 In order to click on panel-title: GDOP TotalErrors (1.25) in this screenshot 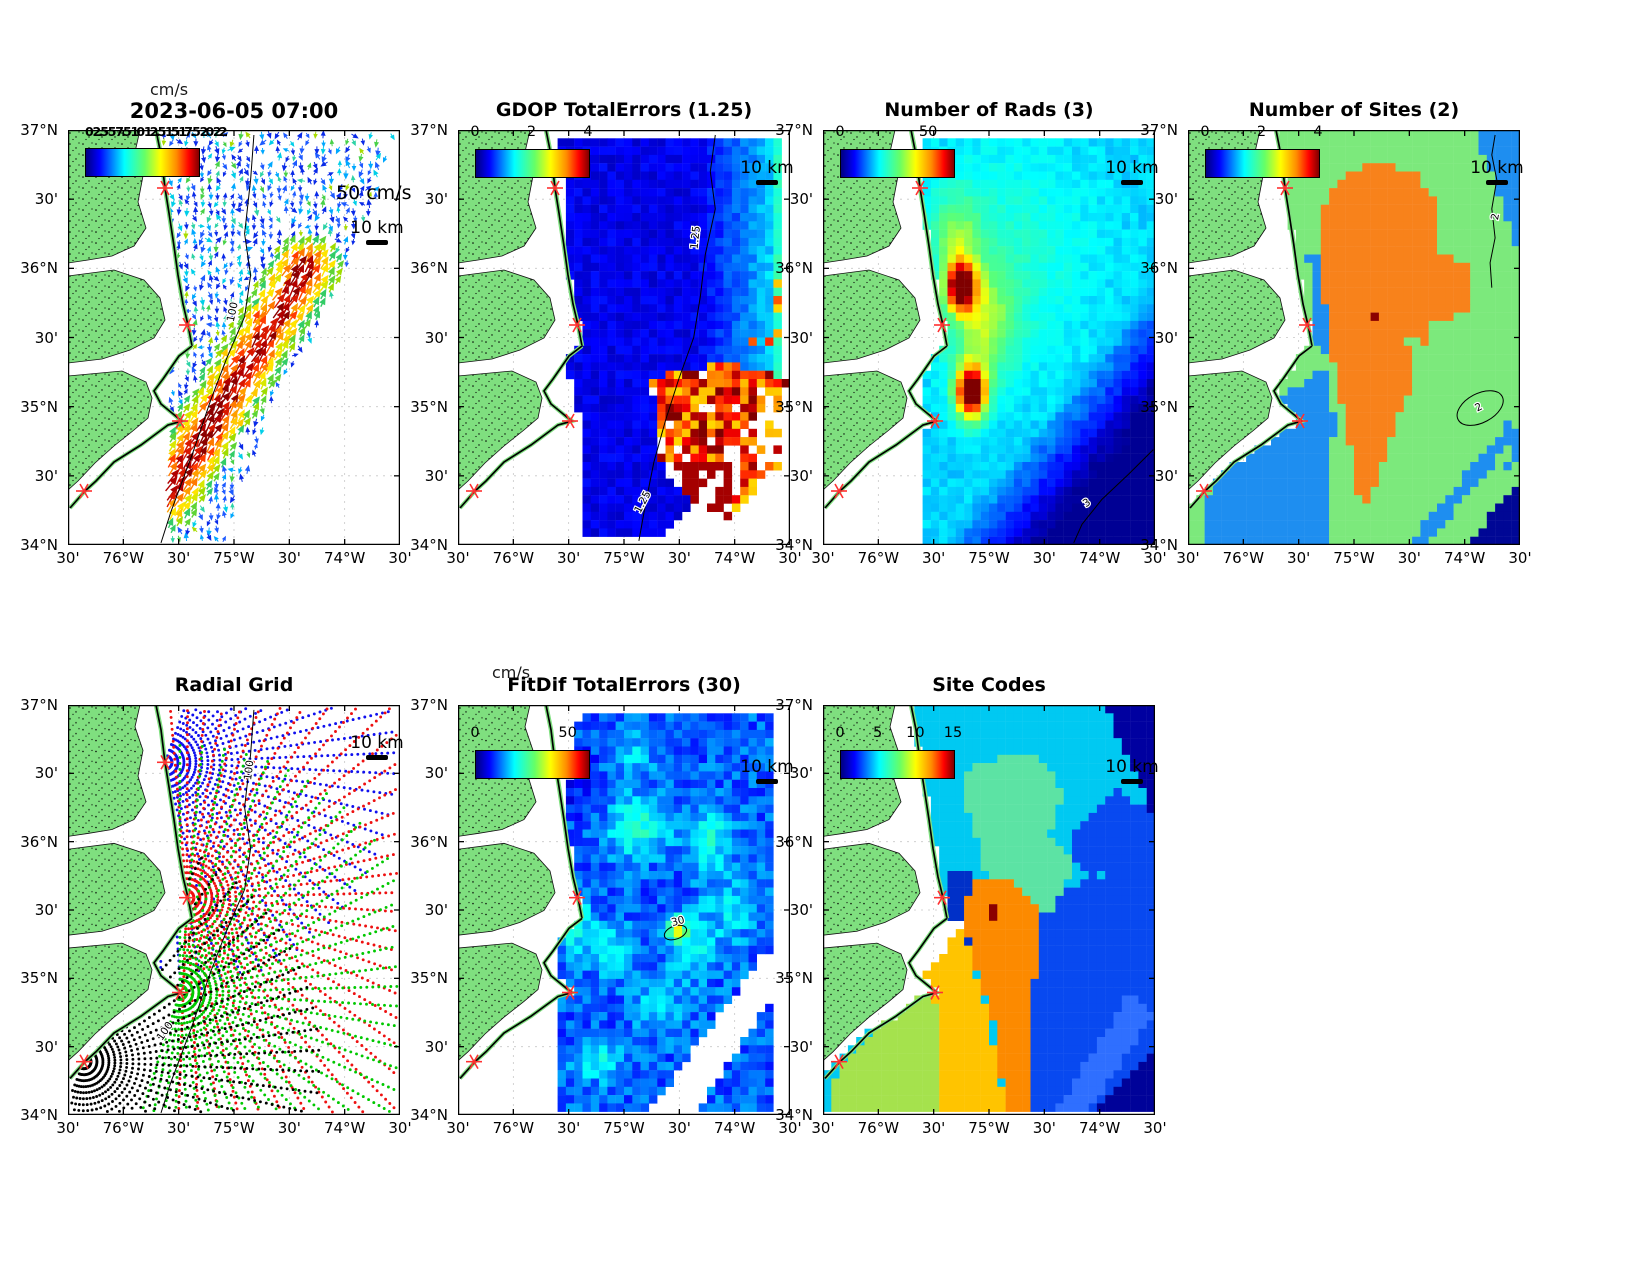, I will do `click(624, 110)`.